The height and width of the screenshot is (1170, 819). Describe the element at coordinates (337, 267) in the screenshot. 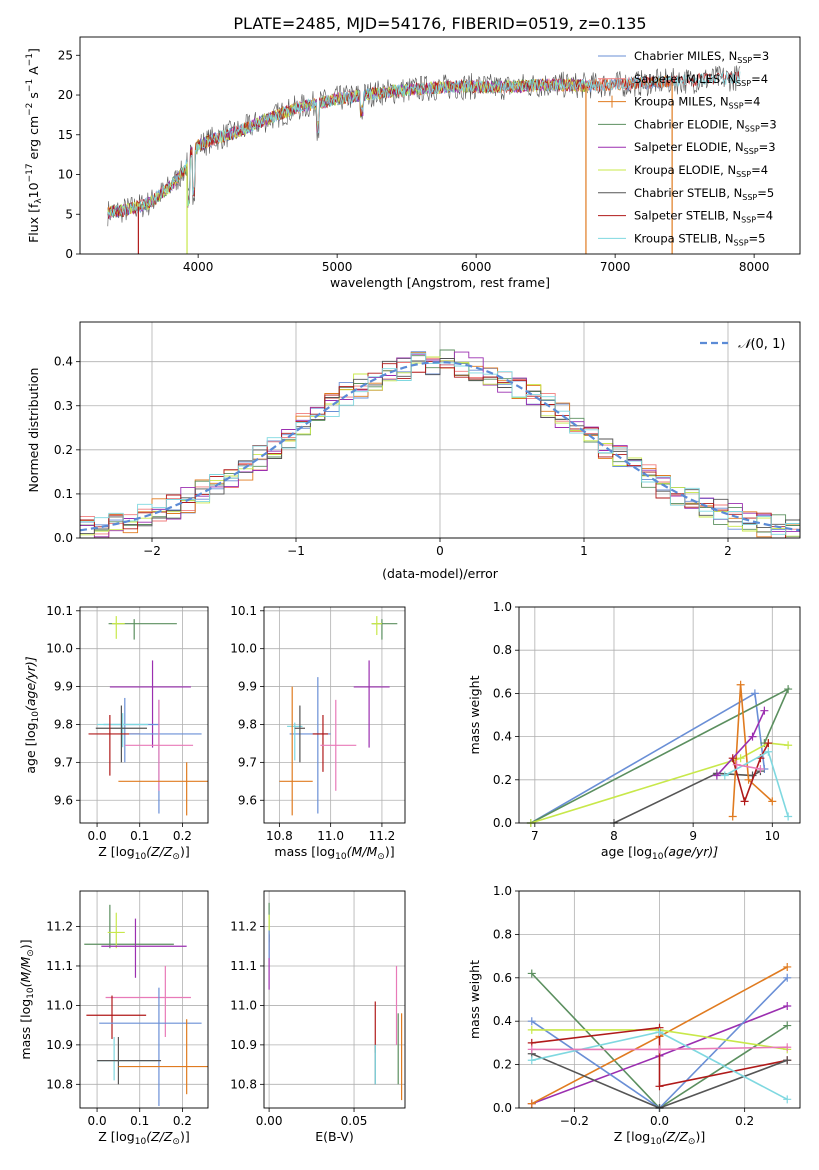

I see `x-tick-label: 5000` at that location.